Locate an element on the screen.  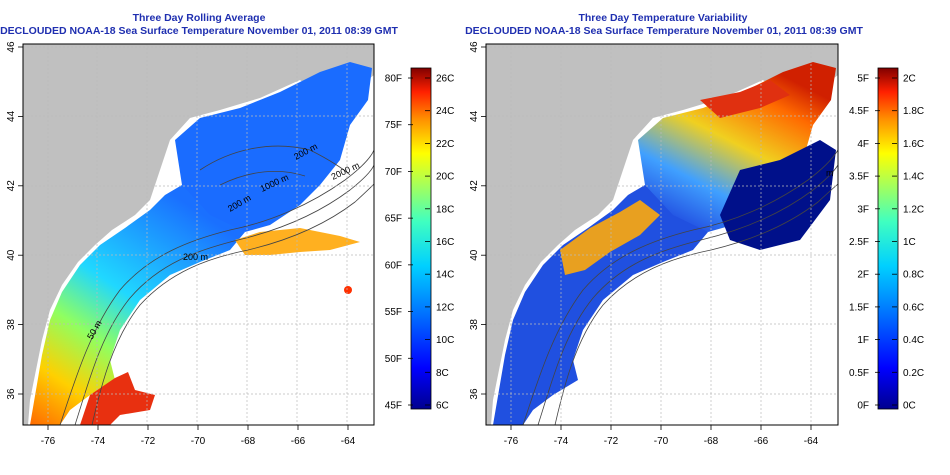
colorbar-label: 0.2C is located at coordinates (913, 373).